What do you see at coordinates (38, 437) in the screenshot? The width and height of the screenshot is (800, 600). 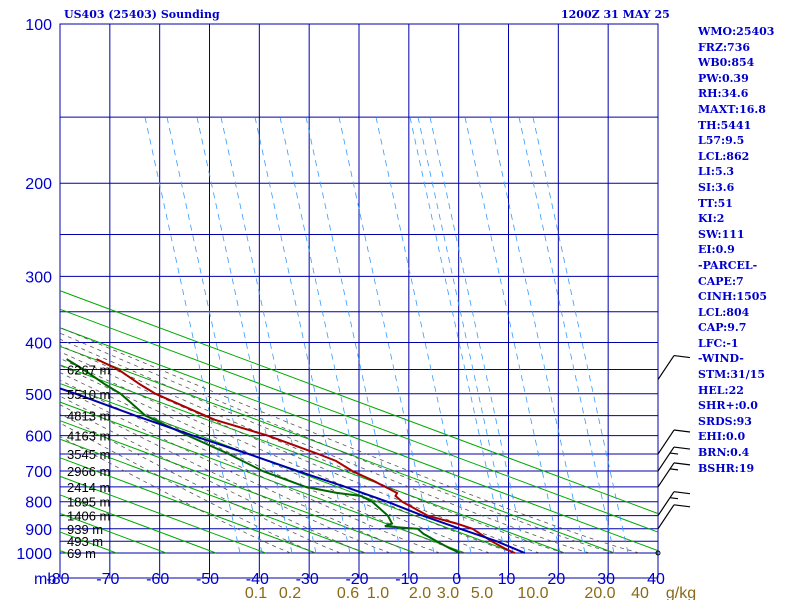 I see `pressure-tick-label: 600` at bounding box center [38, 437].